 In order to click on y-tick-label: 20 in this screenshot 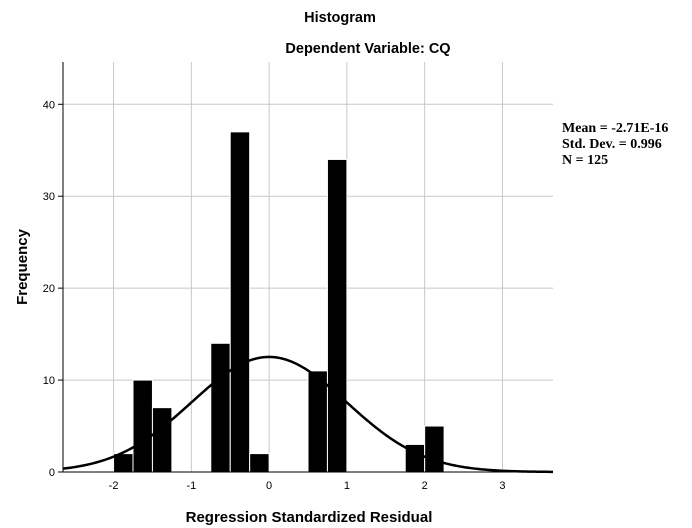, I will do `click(49, 289)`.